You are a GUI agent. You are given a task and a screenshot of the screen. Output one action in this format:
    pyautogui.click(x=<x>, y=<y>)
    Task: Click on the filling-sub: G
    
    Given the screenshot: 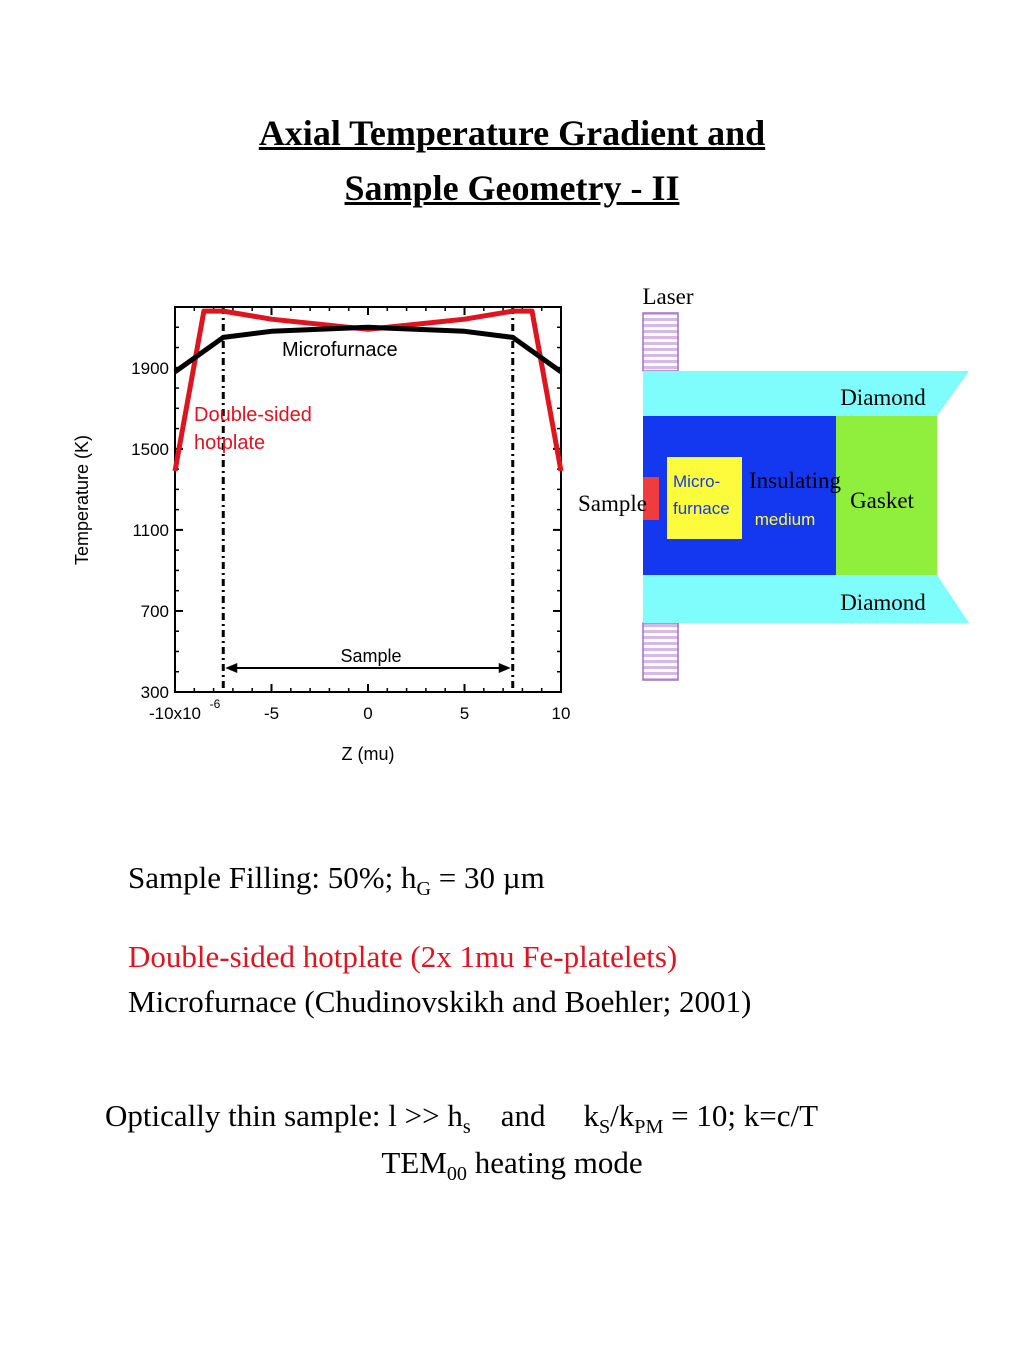 What is the action you would take?
    pyautogui.click(x=424, y=889)
    